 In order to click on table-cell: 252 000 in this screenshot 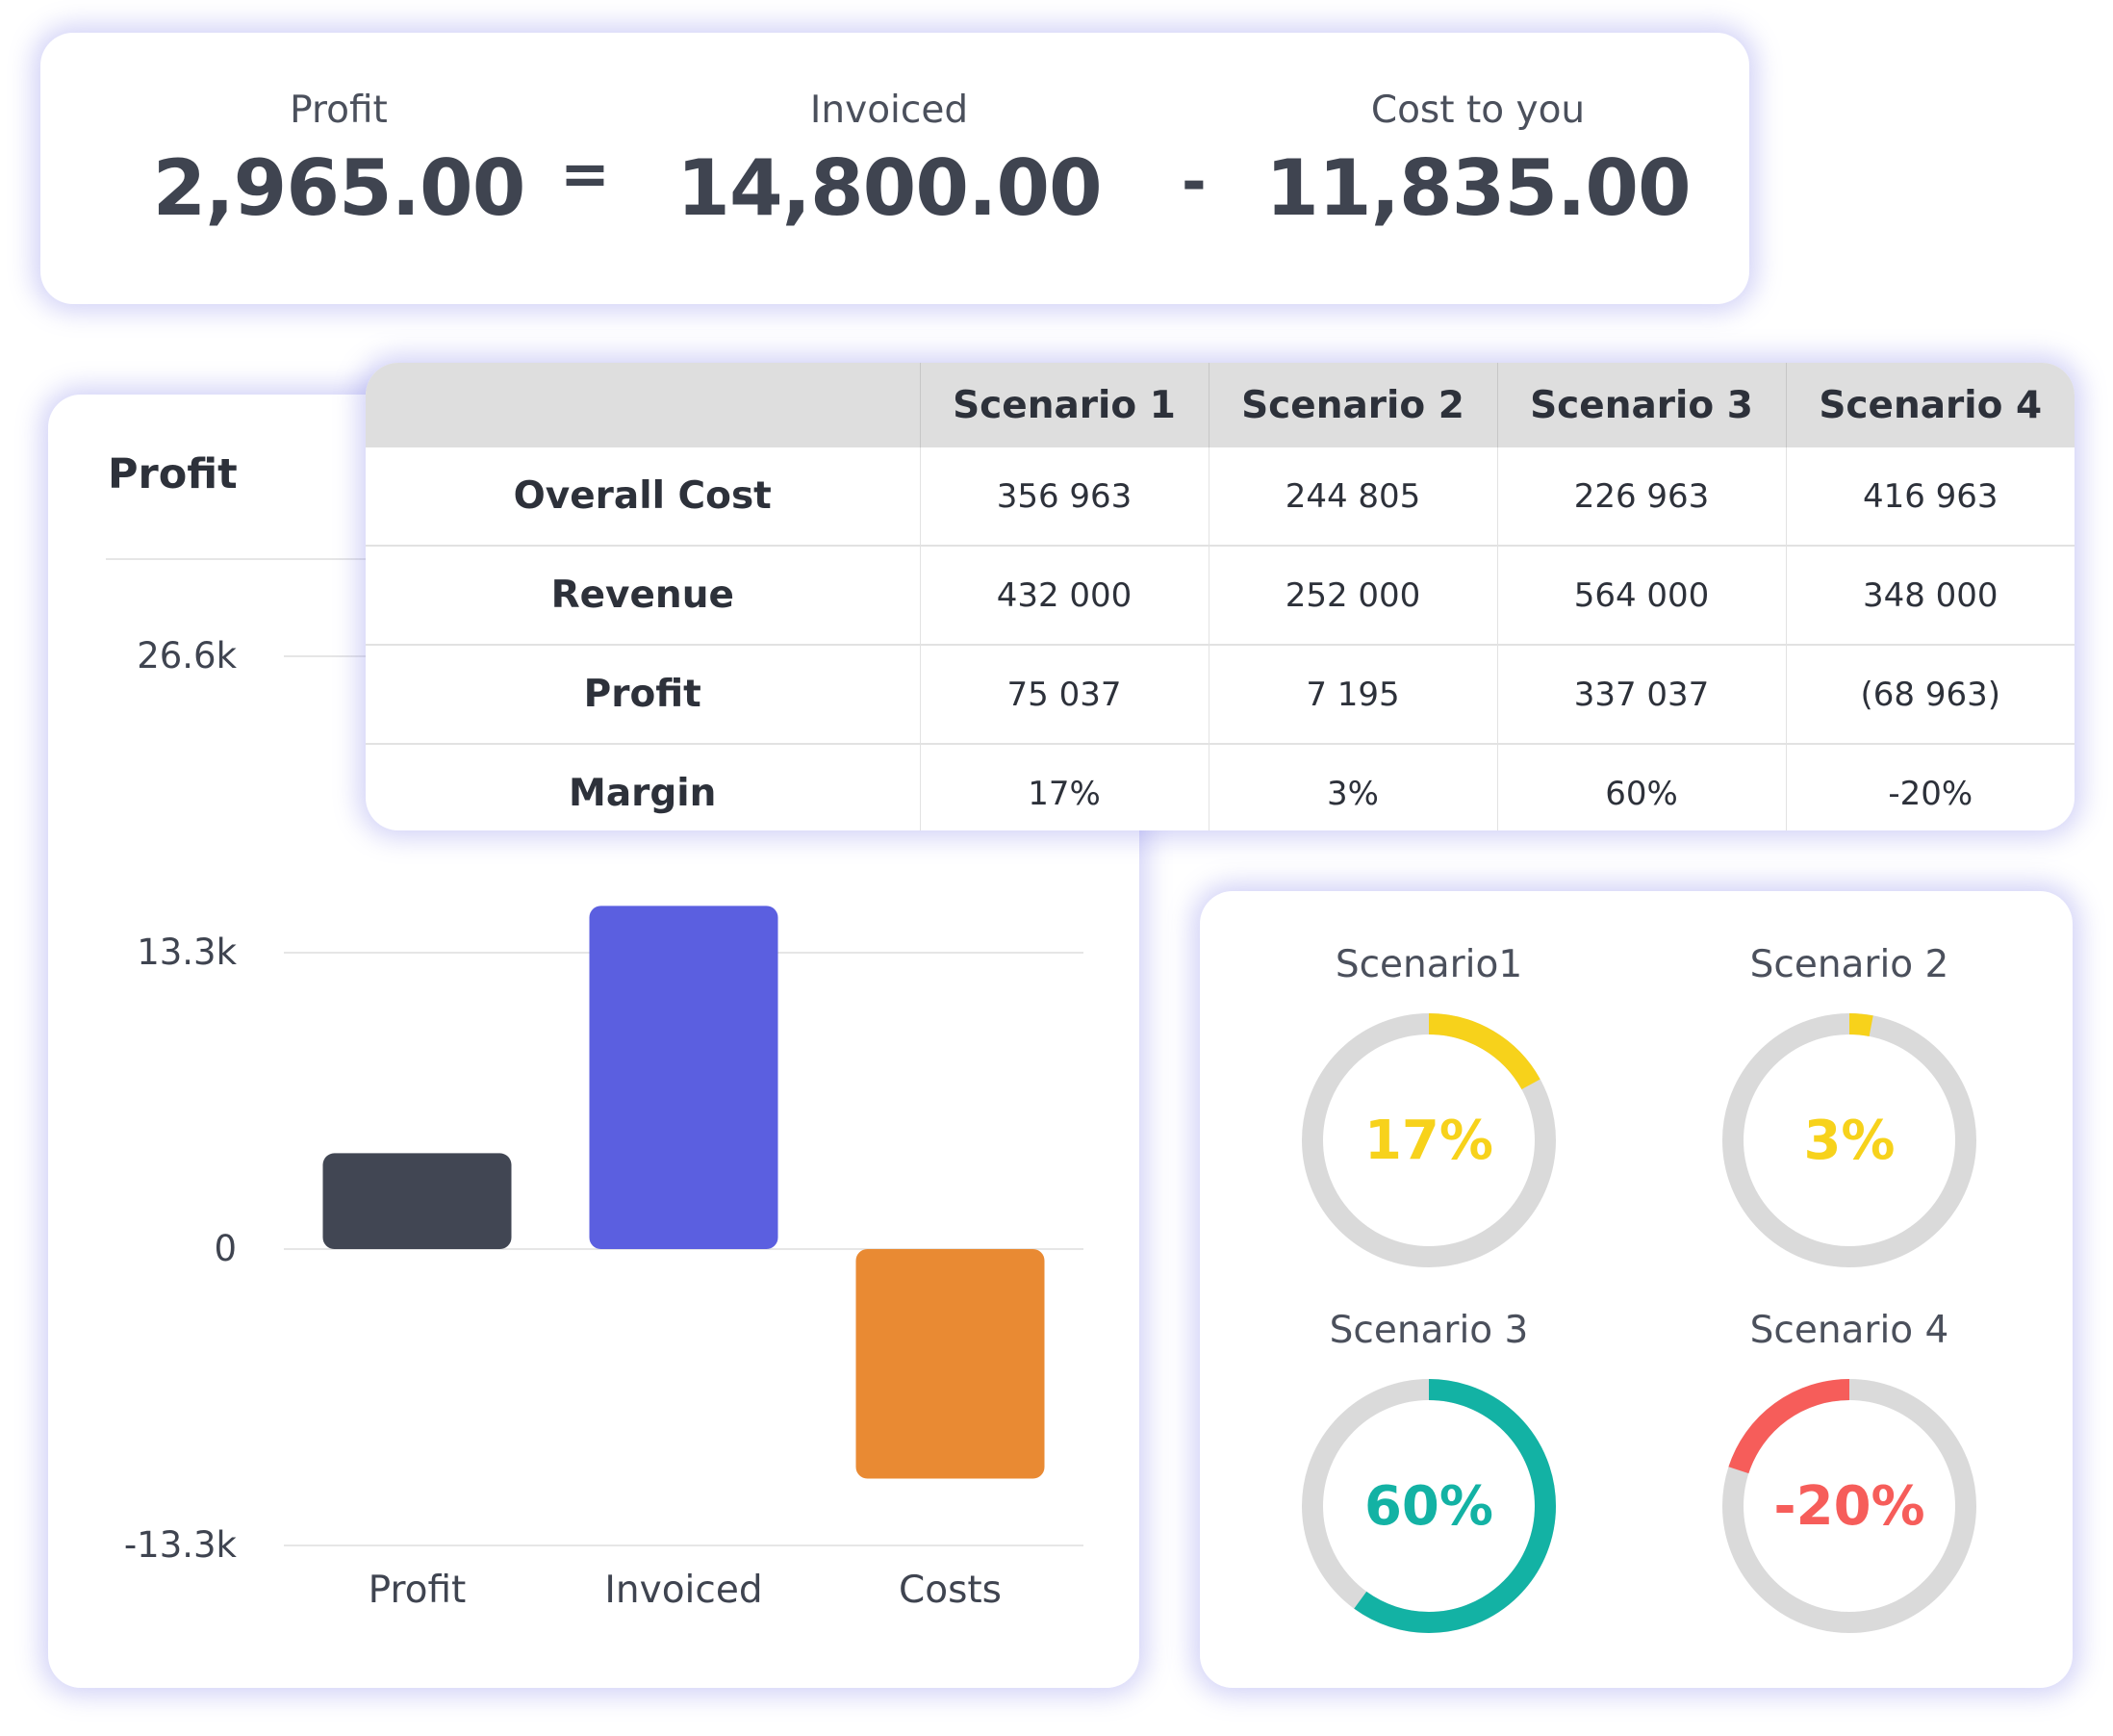, I will do `click(1353, 595)`.